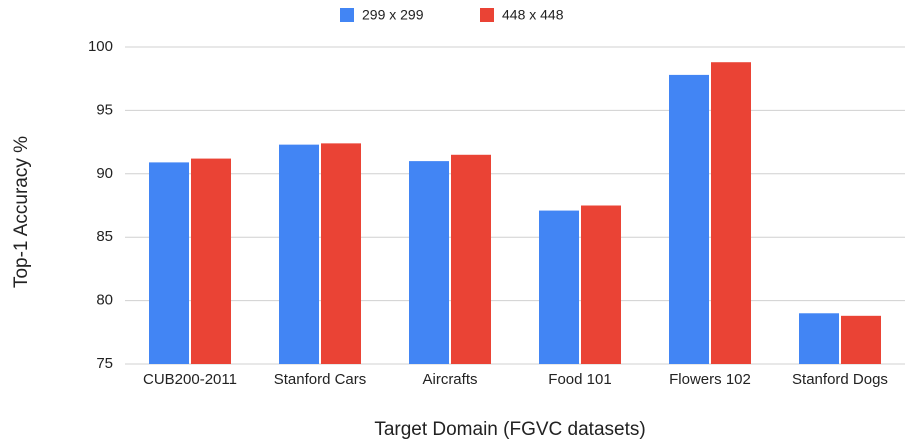  Describe the element at coordinates (100, 46) in the screenshot. I see `y-tick-label: 100` at that location.